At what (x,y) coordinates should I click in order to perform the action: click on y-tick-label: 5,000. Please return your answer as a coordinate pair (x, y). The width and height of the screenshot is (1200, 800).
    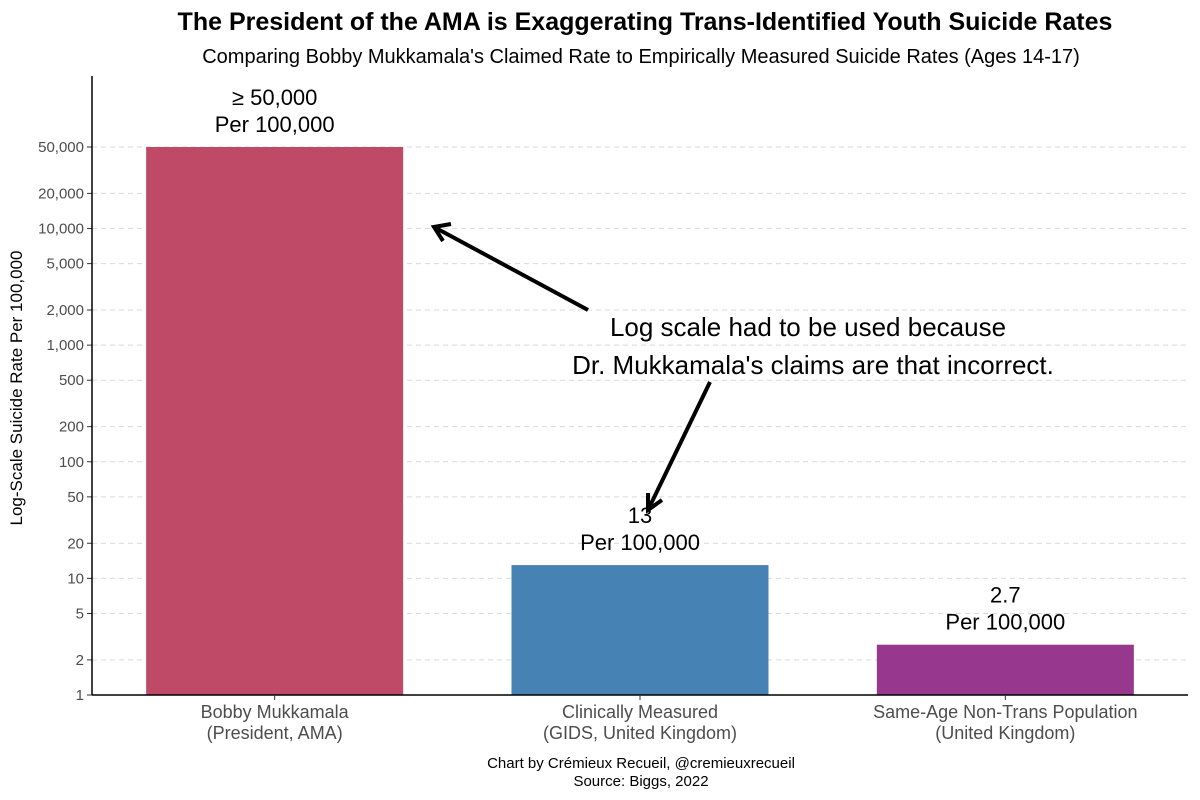
    Looking at the image, I should click on (65, 264).